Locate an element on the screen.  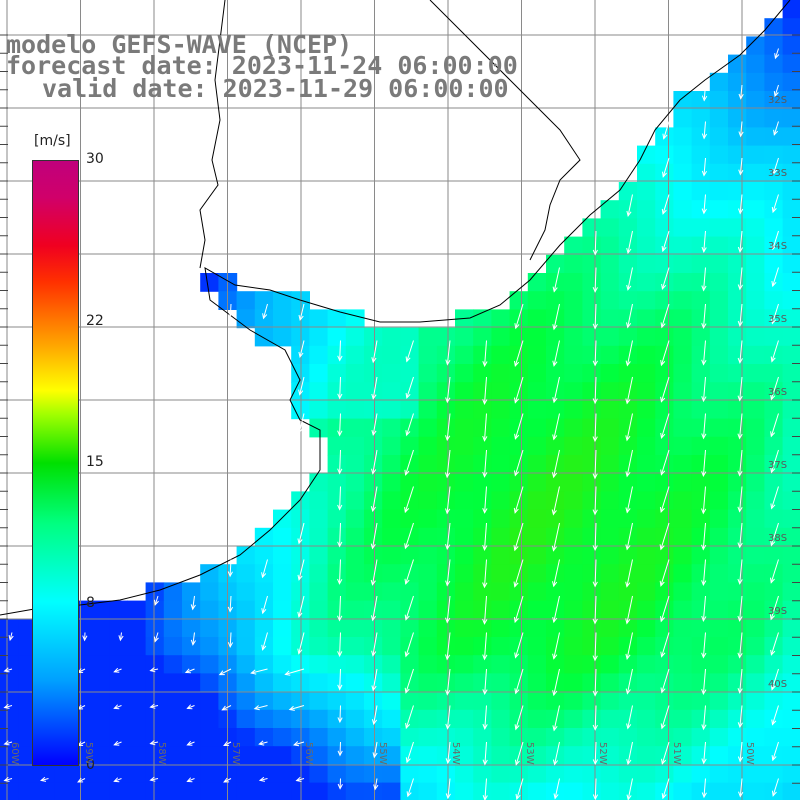
latitude-label: 34S is located at coordinates (778, 246).